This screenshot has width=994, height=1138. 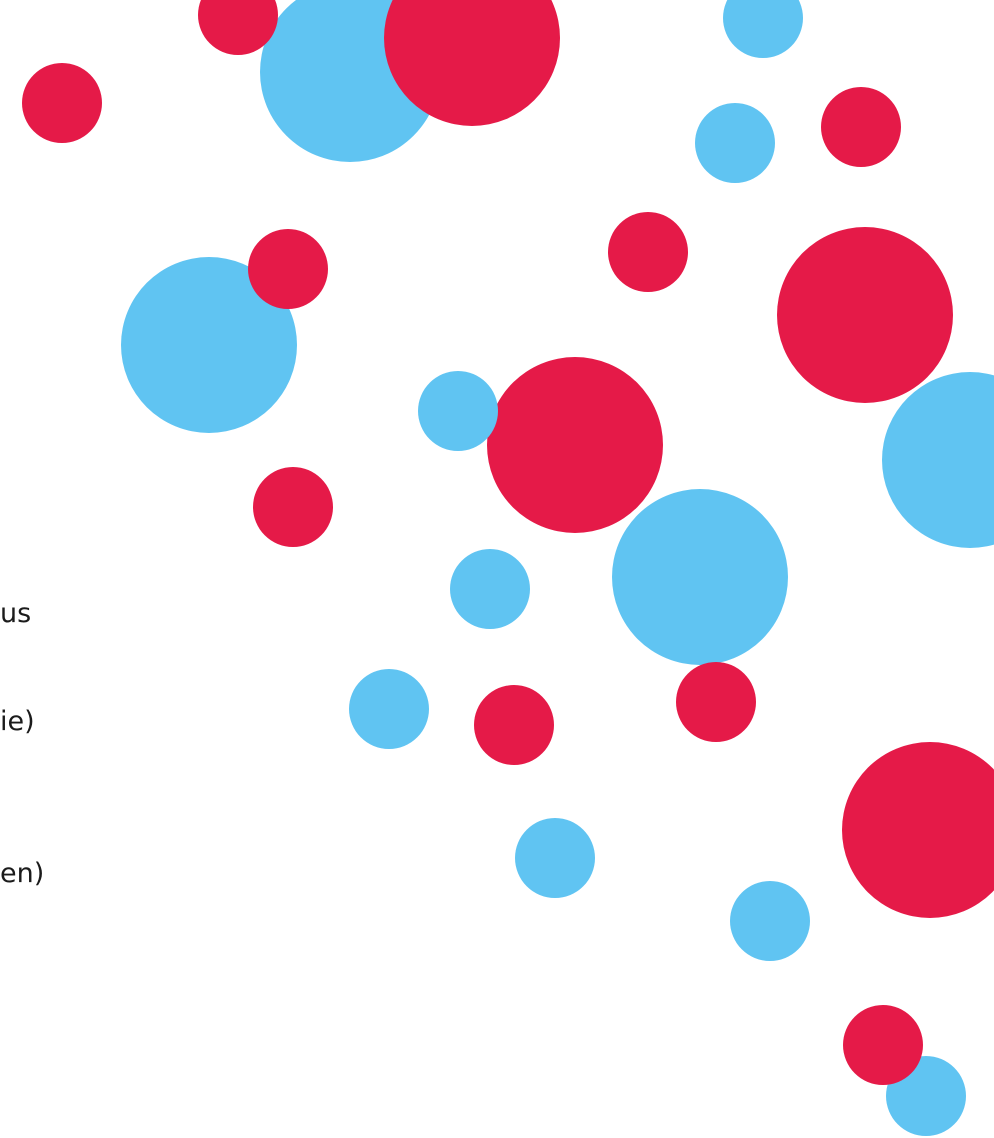 What do you see at coordinates (17, 721) in the screenshot?
I see `text-fragment: ie)` at bounding box center [17, 721].